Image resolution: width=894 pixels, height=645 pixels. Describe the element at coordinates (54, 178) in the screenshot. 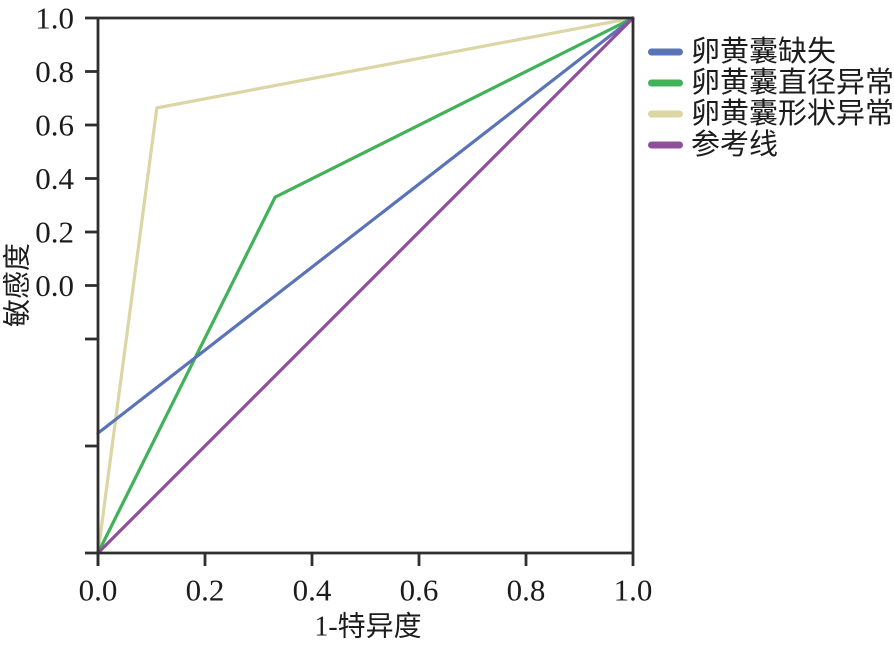

I see `y-tick-label: 0.4` at that location.